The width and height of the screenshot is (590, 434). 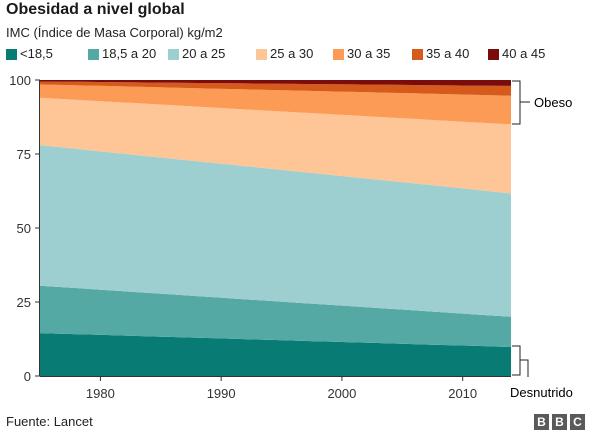 What do you see at coordinates (24, 154) in the screenshot?
I see `y-tick-label: 75` at bounding box center [24, 154].